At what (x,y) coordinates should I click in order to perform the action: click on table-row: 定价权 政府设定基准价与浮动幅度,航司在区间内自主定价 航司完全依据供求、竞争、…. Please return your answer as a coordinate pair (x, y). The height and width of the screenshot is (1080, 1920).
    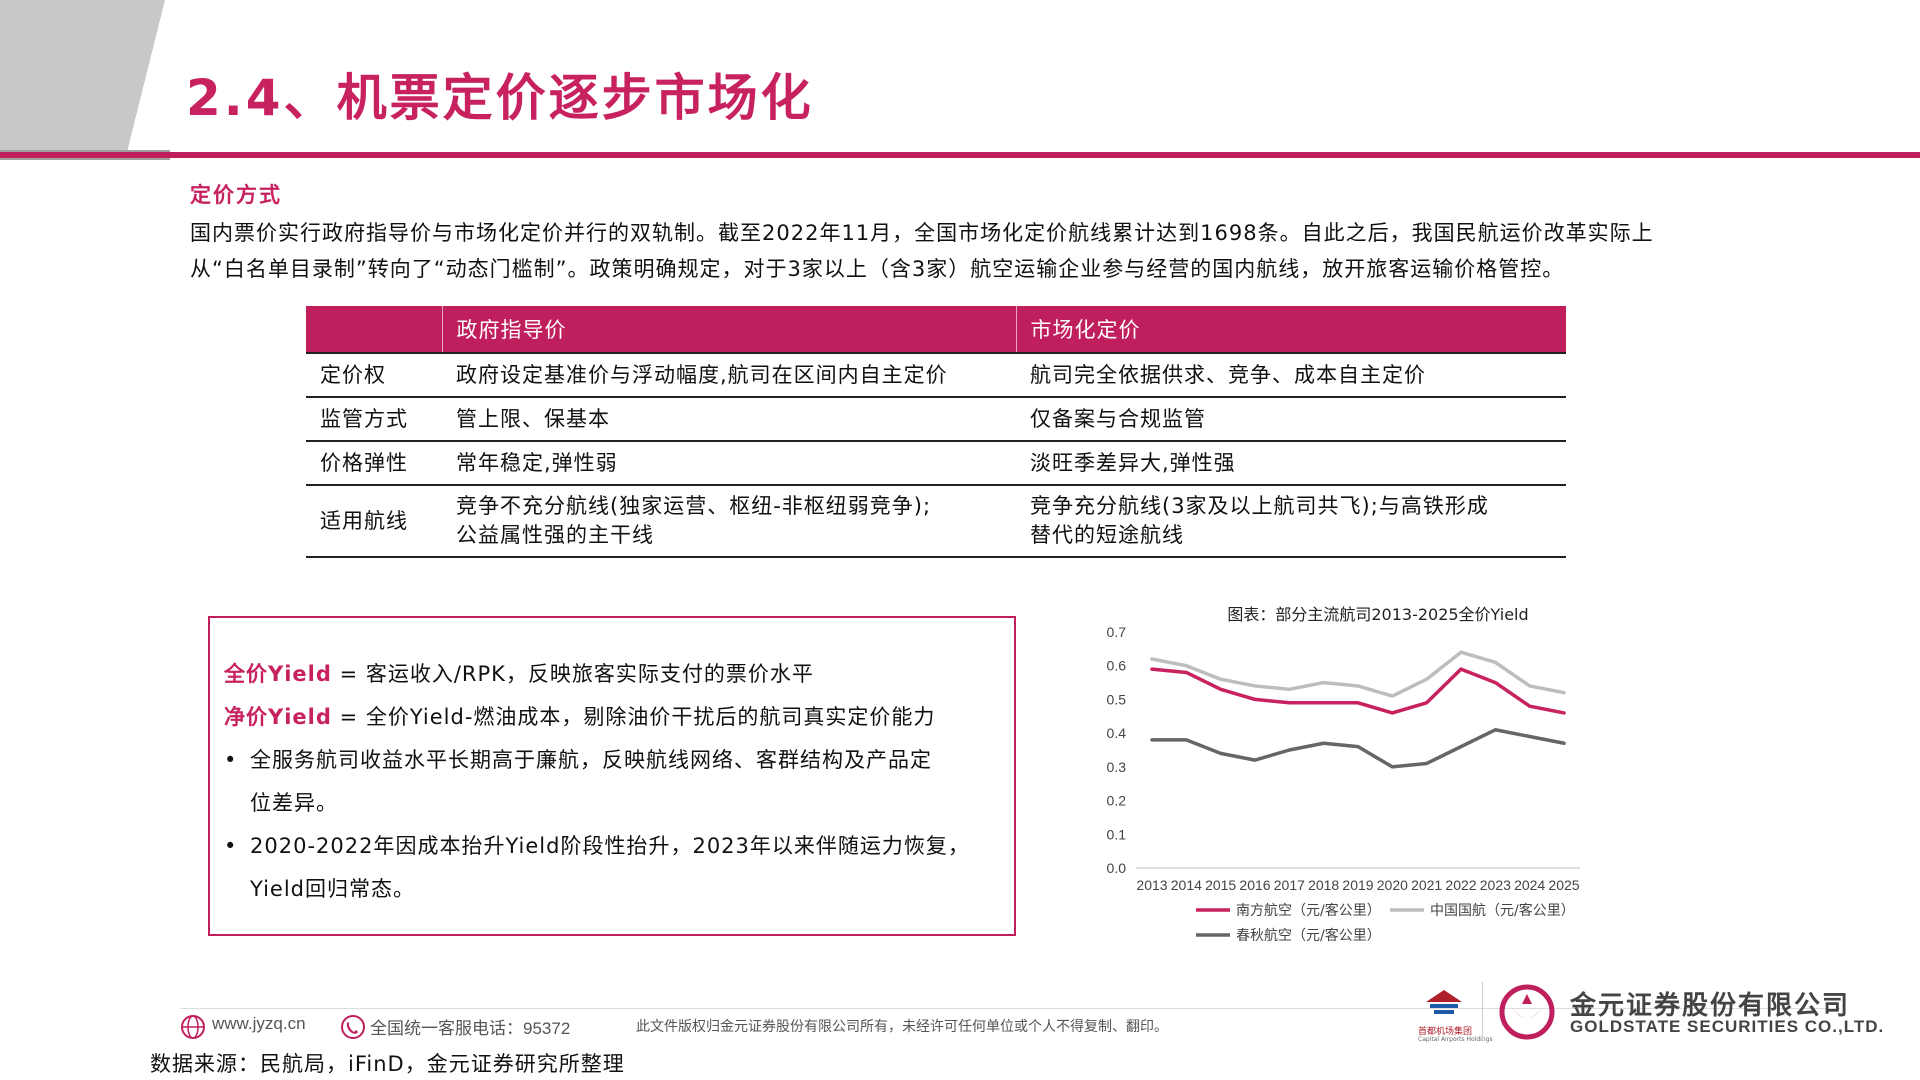
    Looking at the image, I should click on (936, 375).